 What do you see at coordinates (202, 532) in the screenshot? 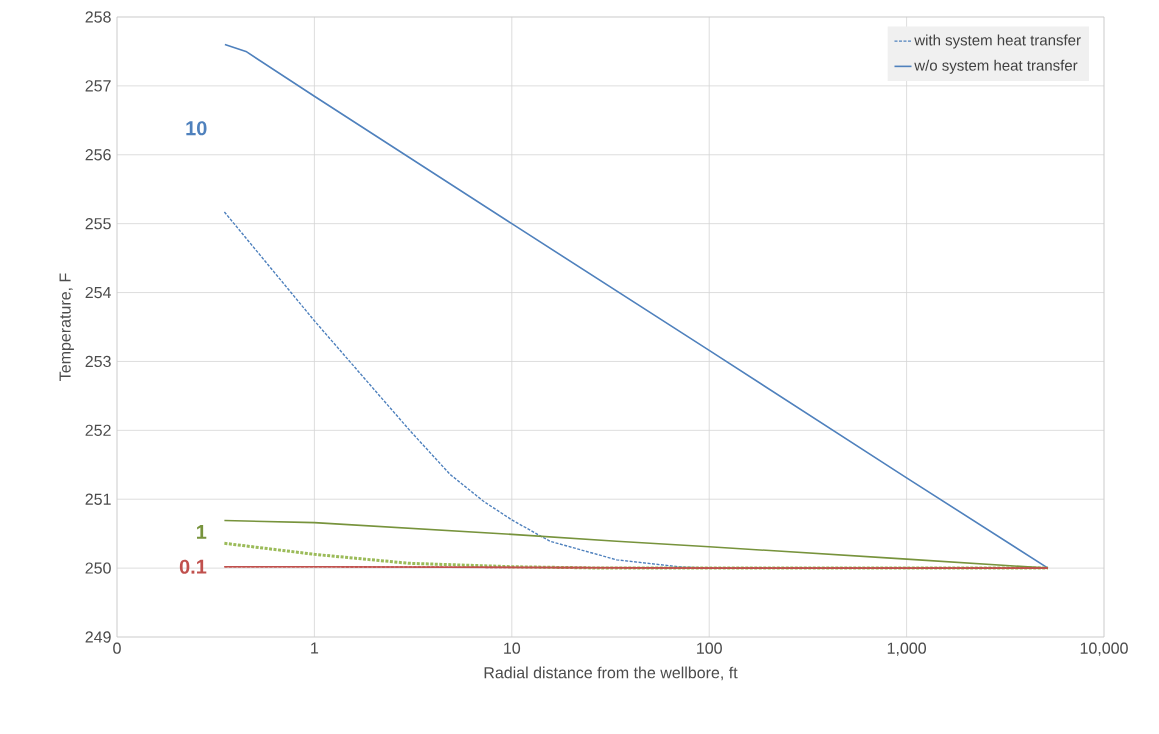
I see `annotation: 1` at bounding box center [202, 532].